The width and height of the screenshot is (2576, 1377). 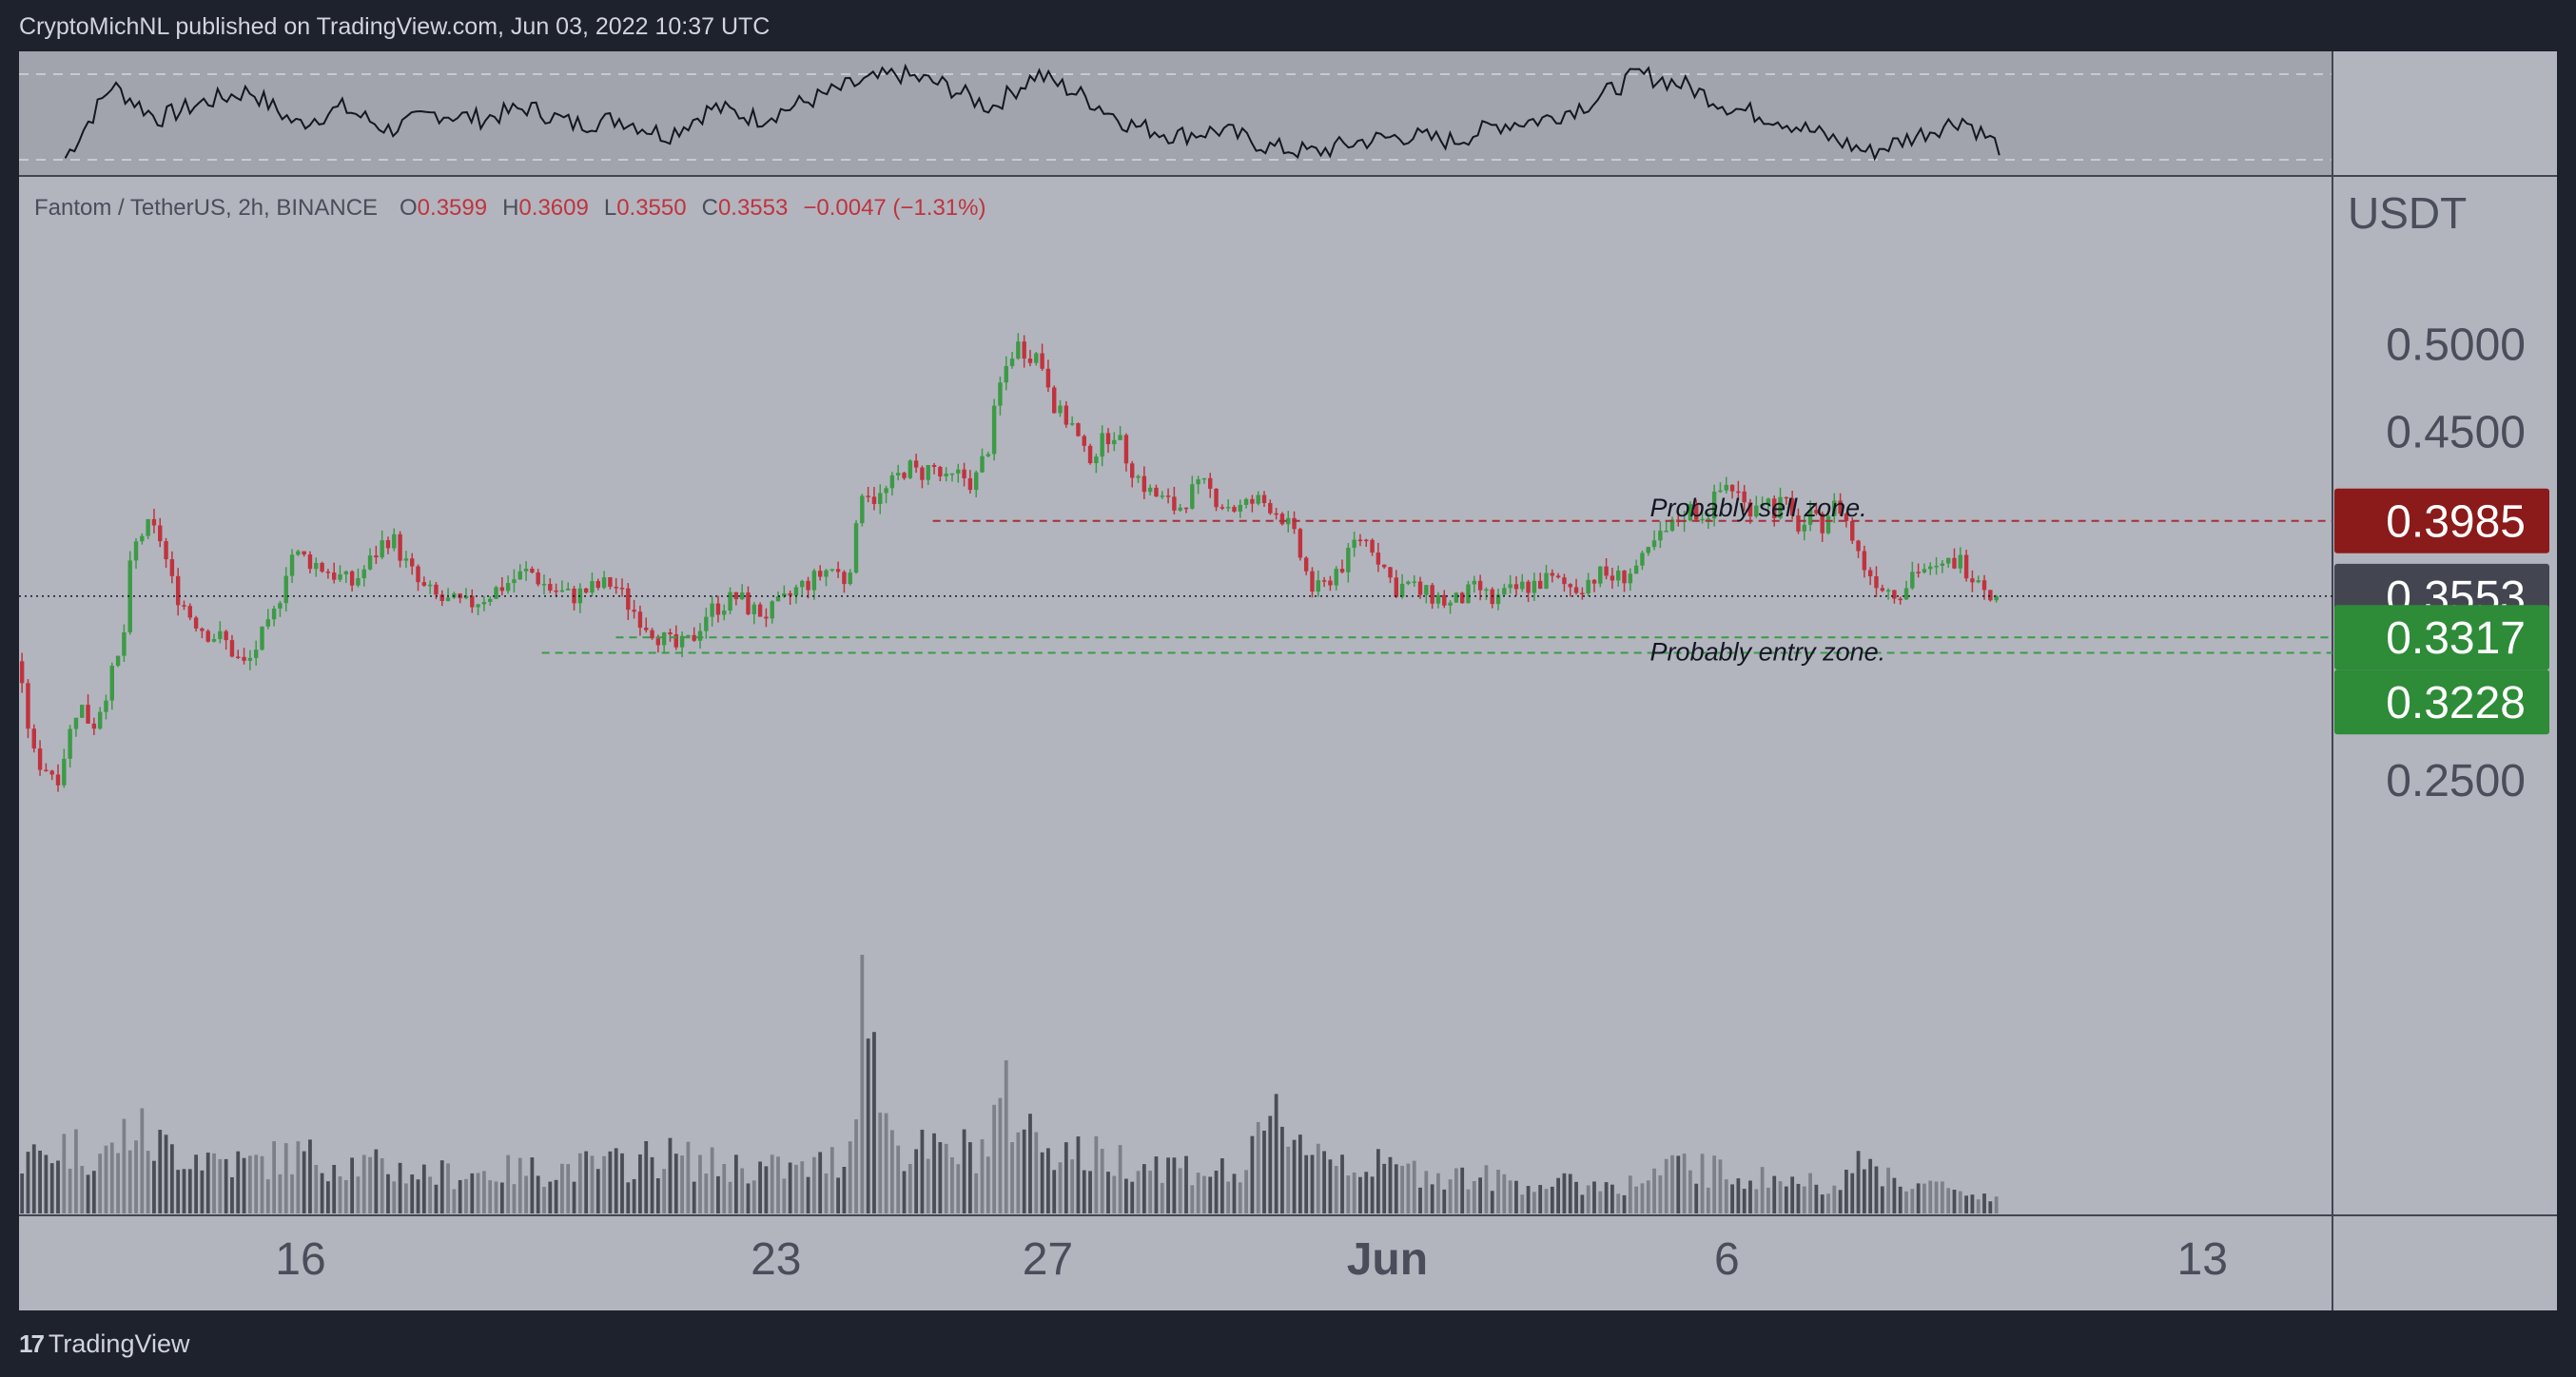 I want to click on x-tick-label: Jun, so click(x=1388, y=1259).